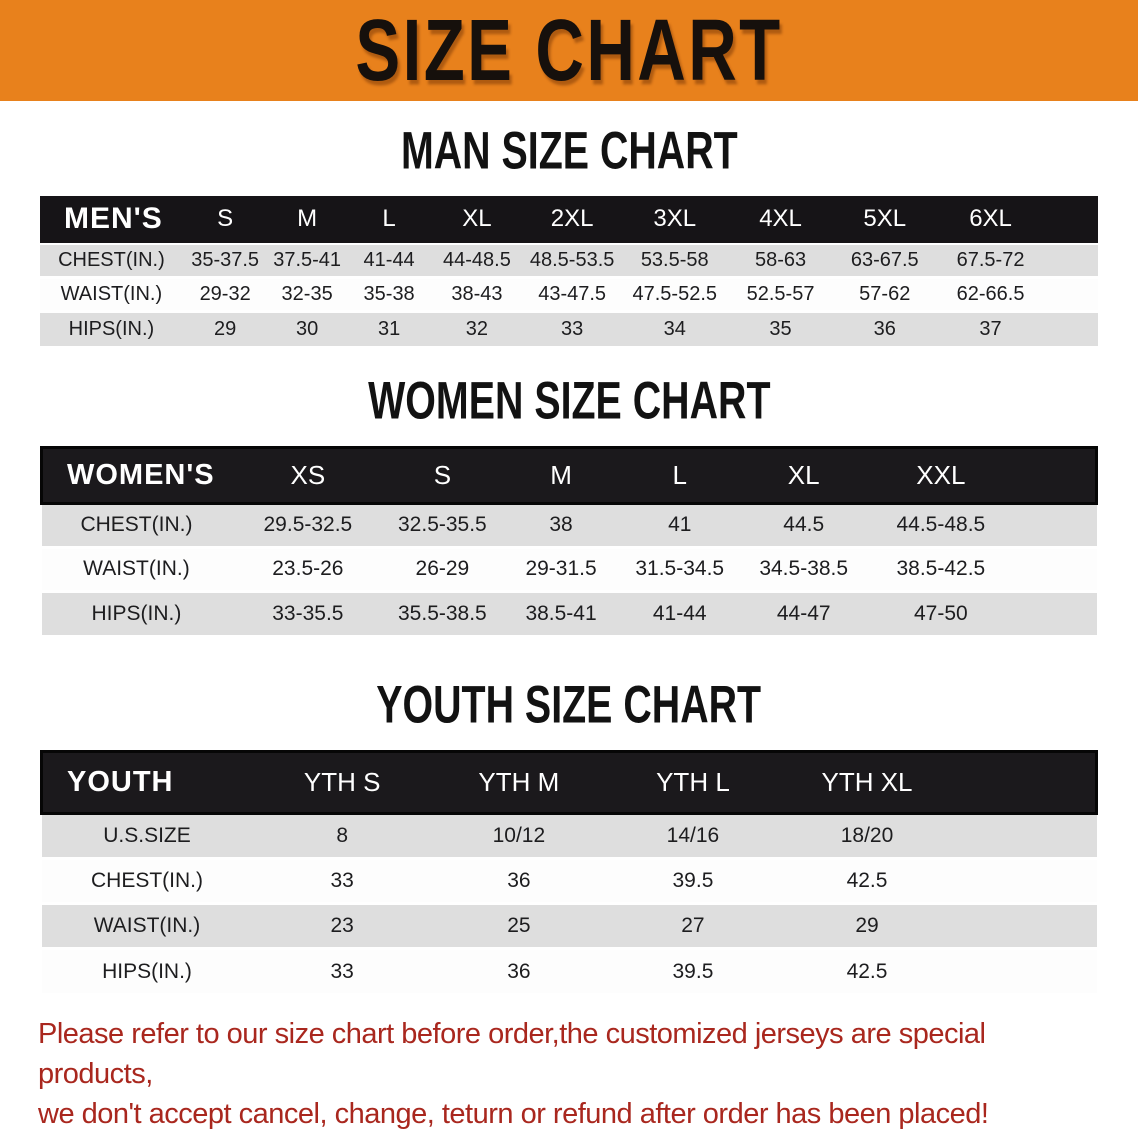 The height and width of the screenshot is (1132, 1138). Describe the element at coordinates (561, 613) in the screenshot. I see `size-value-cell: 38.5-41` at that location.